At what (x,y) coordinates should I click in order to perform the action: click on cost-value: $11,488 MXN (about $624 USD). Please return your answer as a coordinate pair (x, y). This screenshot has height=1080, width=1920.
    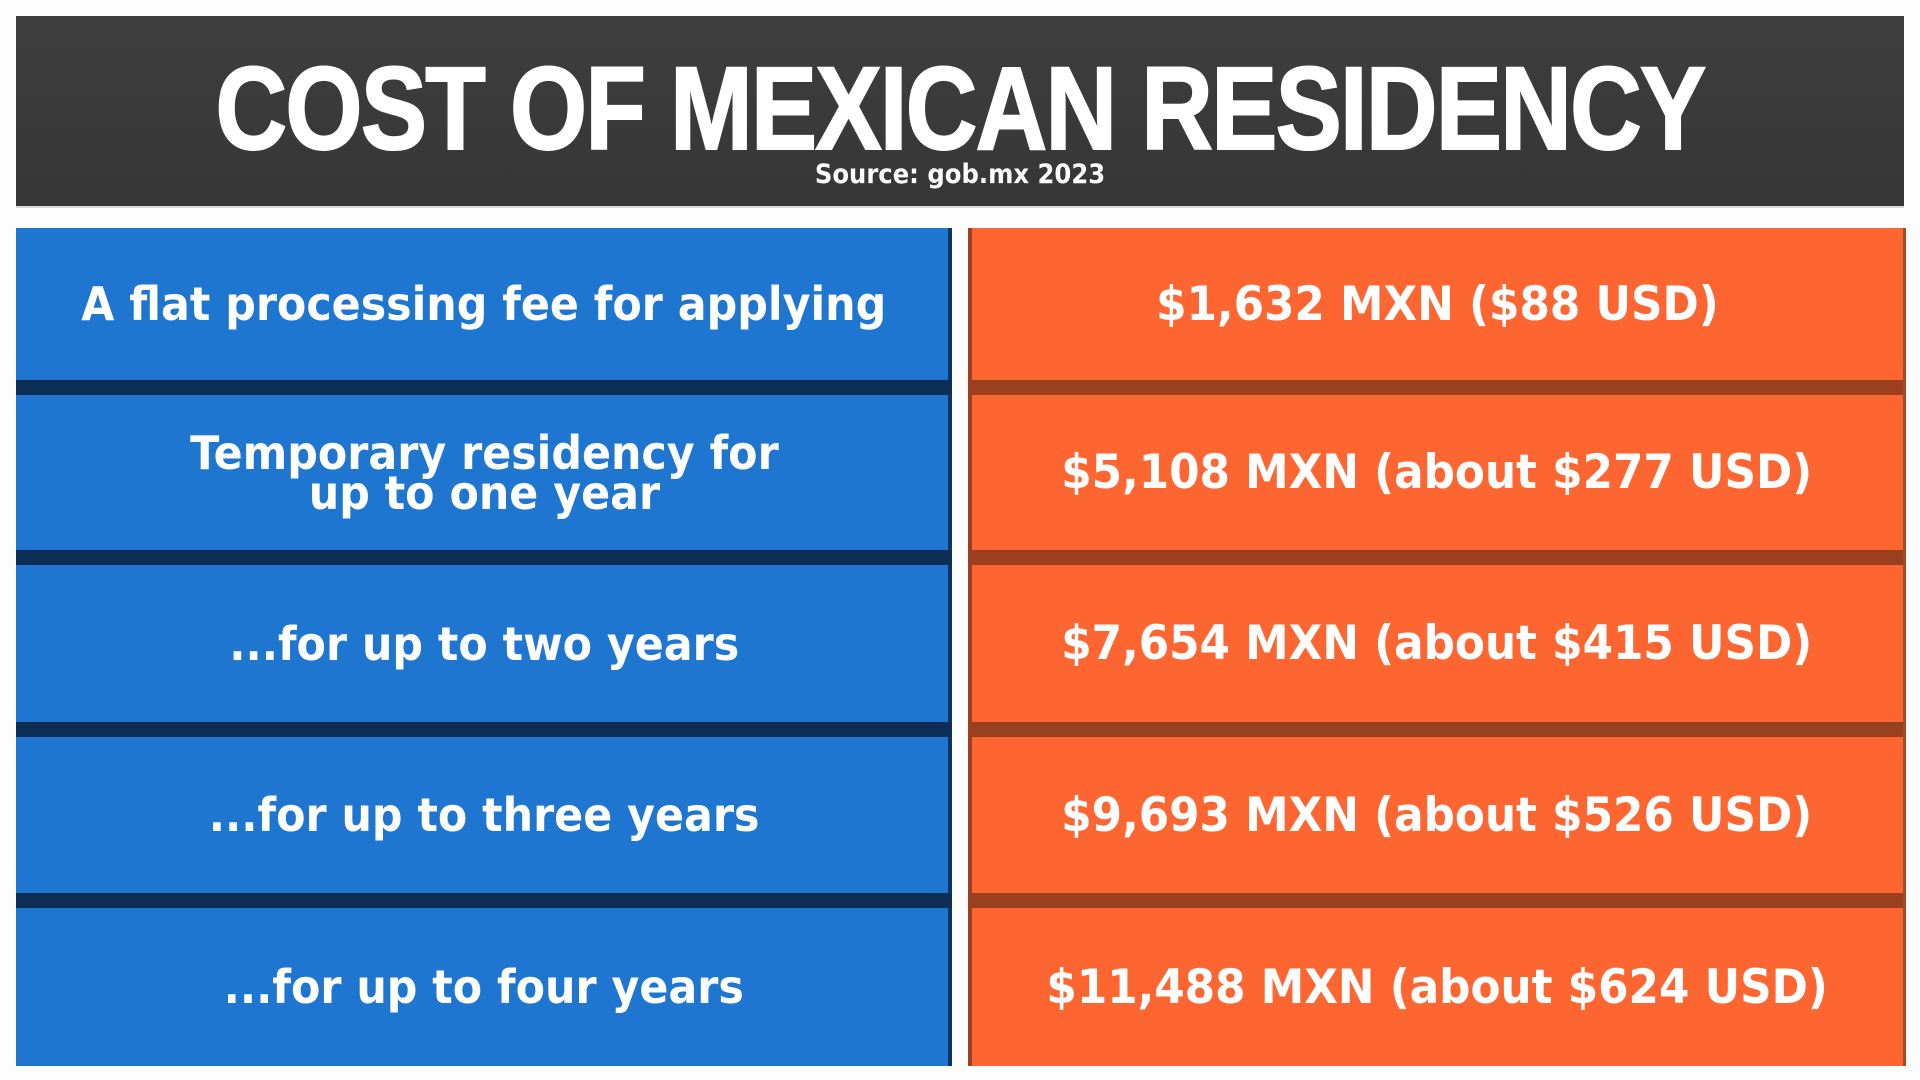
    Looking at the image, I should click on (1437, 987).